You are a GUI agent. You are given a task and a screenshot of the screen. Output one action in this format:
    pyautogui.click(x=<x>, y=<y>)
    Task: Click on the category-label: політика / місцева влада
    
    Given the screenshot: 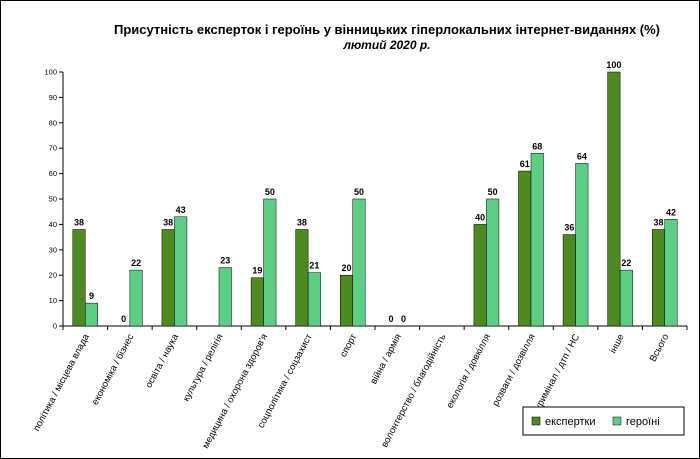 What is the action you would take?
    pyautogui.click(x=61, y=383)
    